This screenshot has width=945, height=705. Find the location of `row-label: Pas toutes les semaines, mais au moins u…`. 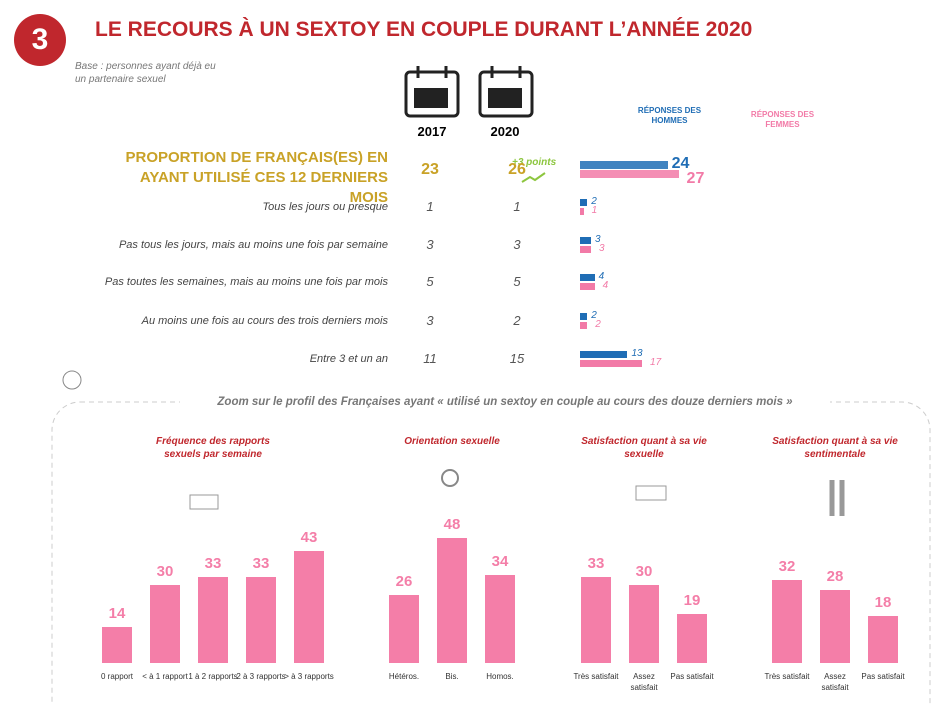

row-label: Pas toutes les semaines, mais au moins u… is located at coordinates (246, 282).